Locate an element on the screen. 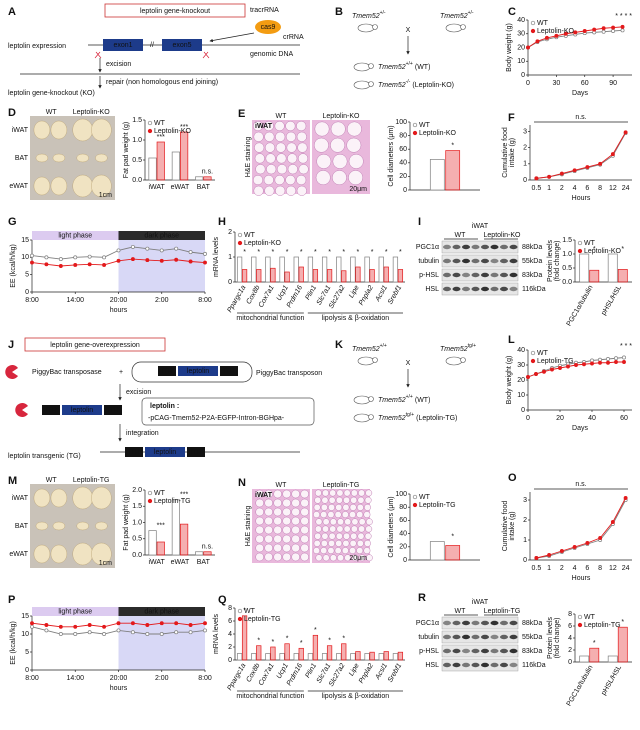 This screenshot has height=730, width=640. size-label: 88kDa is located at coordinates (532, 247).